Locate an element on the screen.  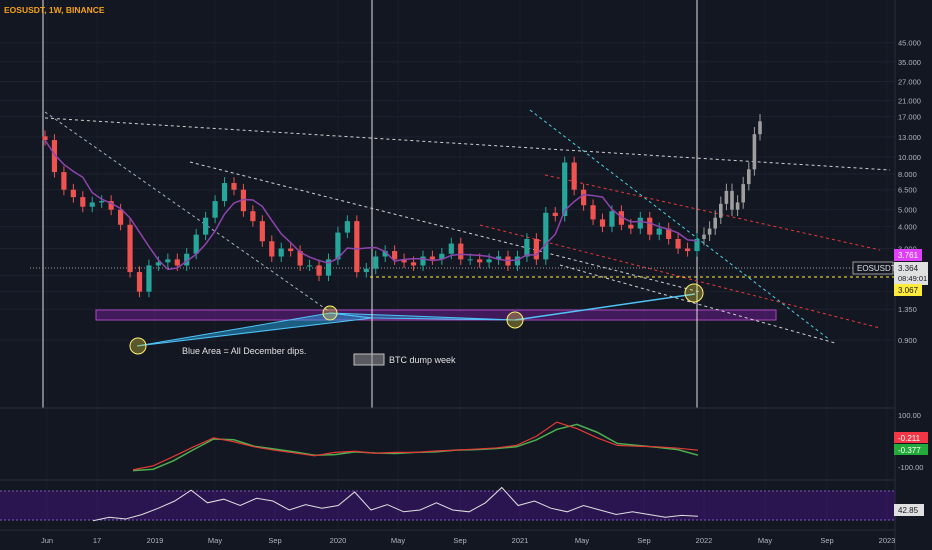
rsi-badge is located at coordinates (909, 510).